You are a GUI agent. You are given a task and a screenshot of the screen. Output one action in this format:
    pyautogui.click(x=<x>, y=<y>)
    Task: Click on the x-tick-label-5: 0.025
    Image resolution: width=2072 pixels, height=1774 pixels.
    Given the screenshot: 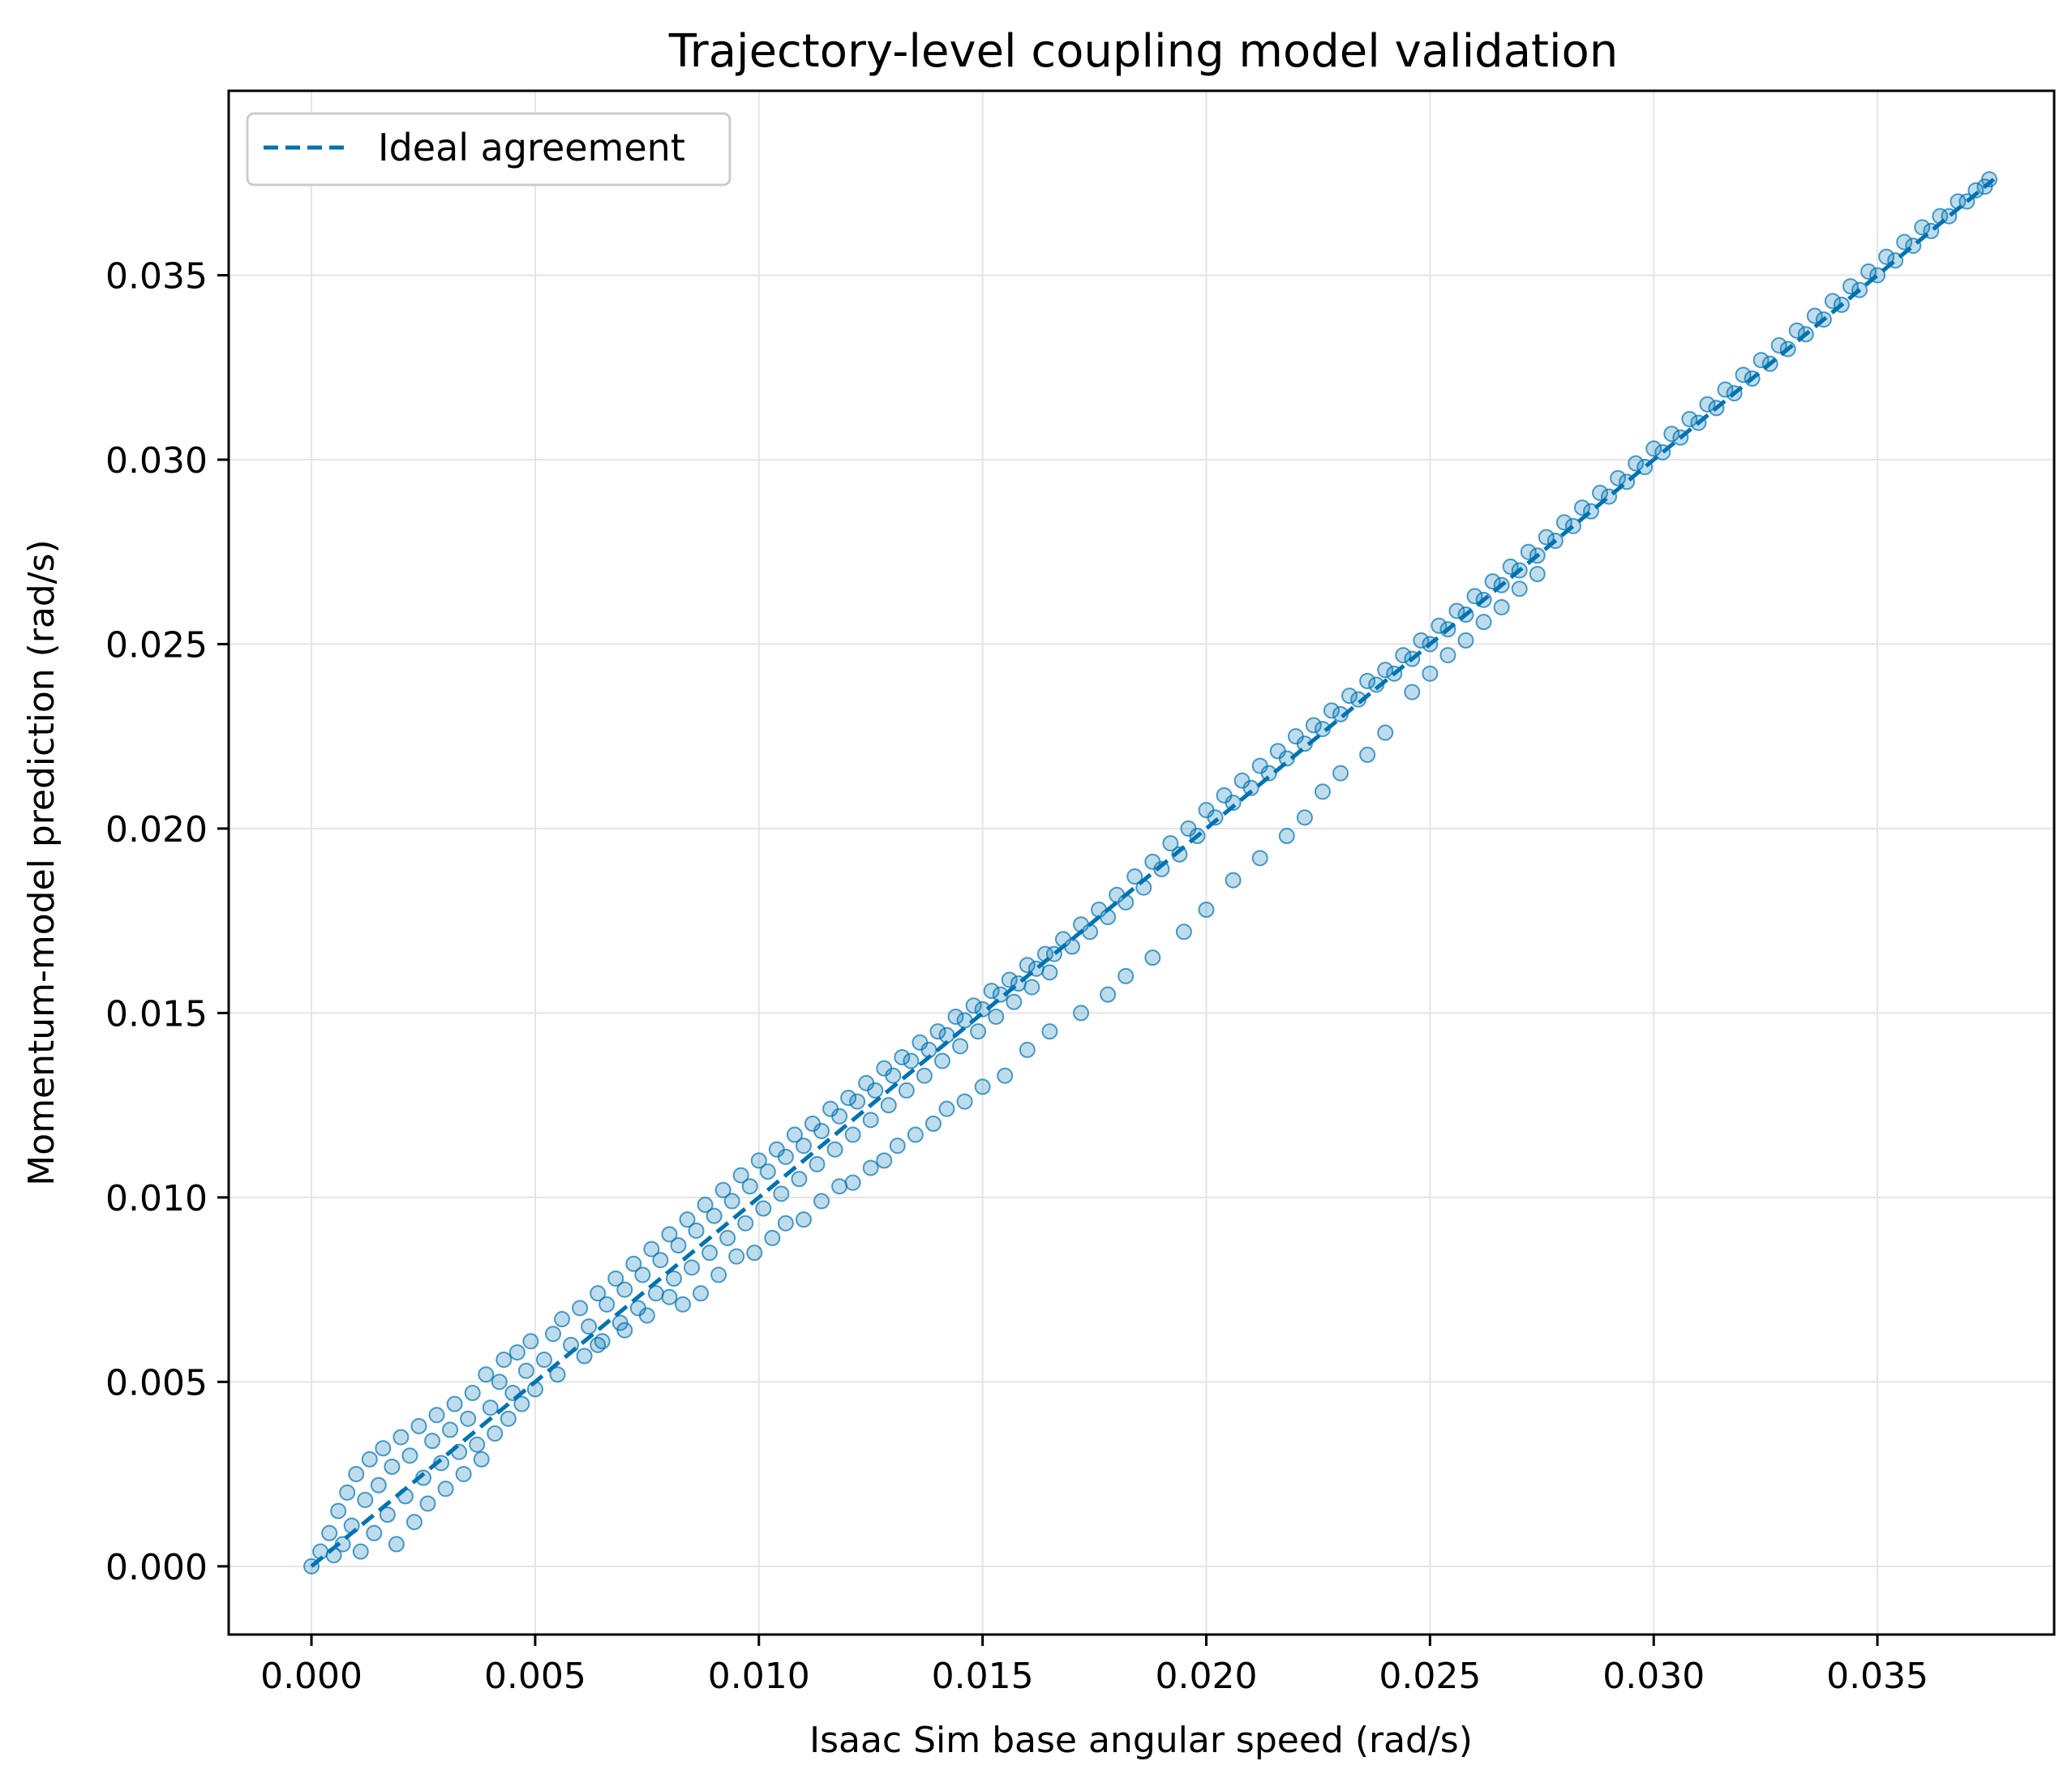 What is the action you would take?
    pyautogui.click(x=1430, y=1676)
    